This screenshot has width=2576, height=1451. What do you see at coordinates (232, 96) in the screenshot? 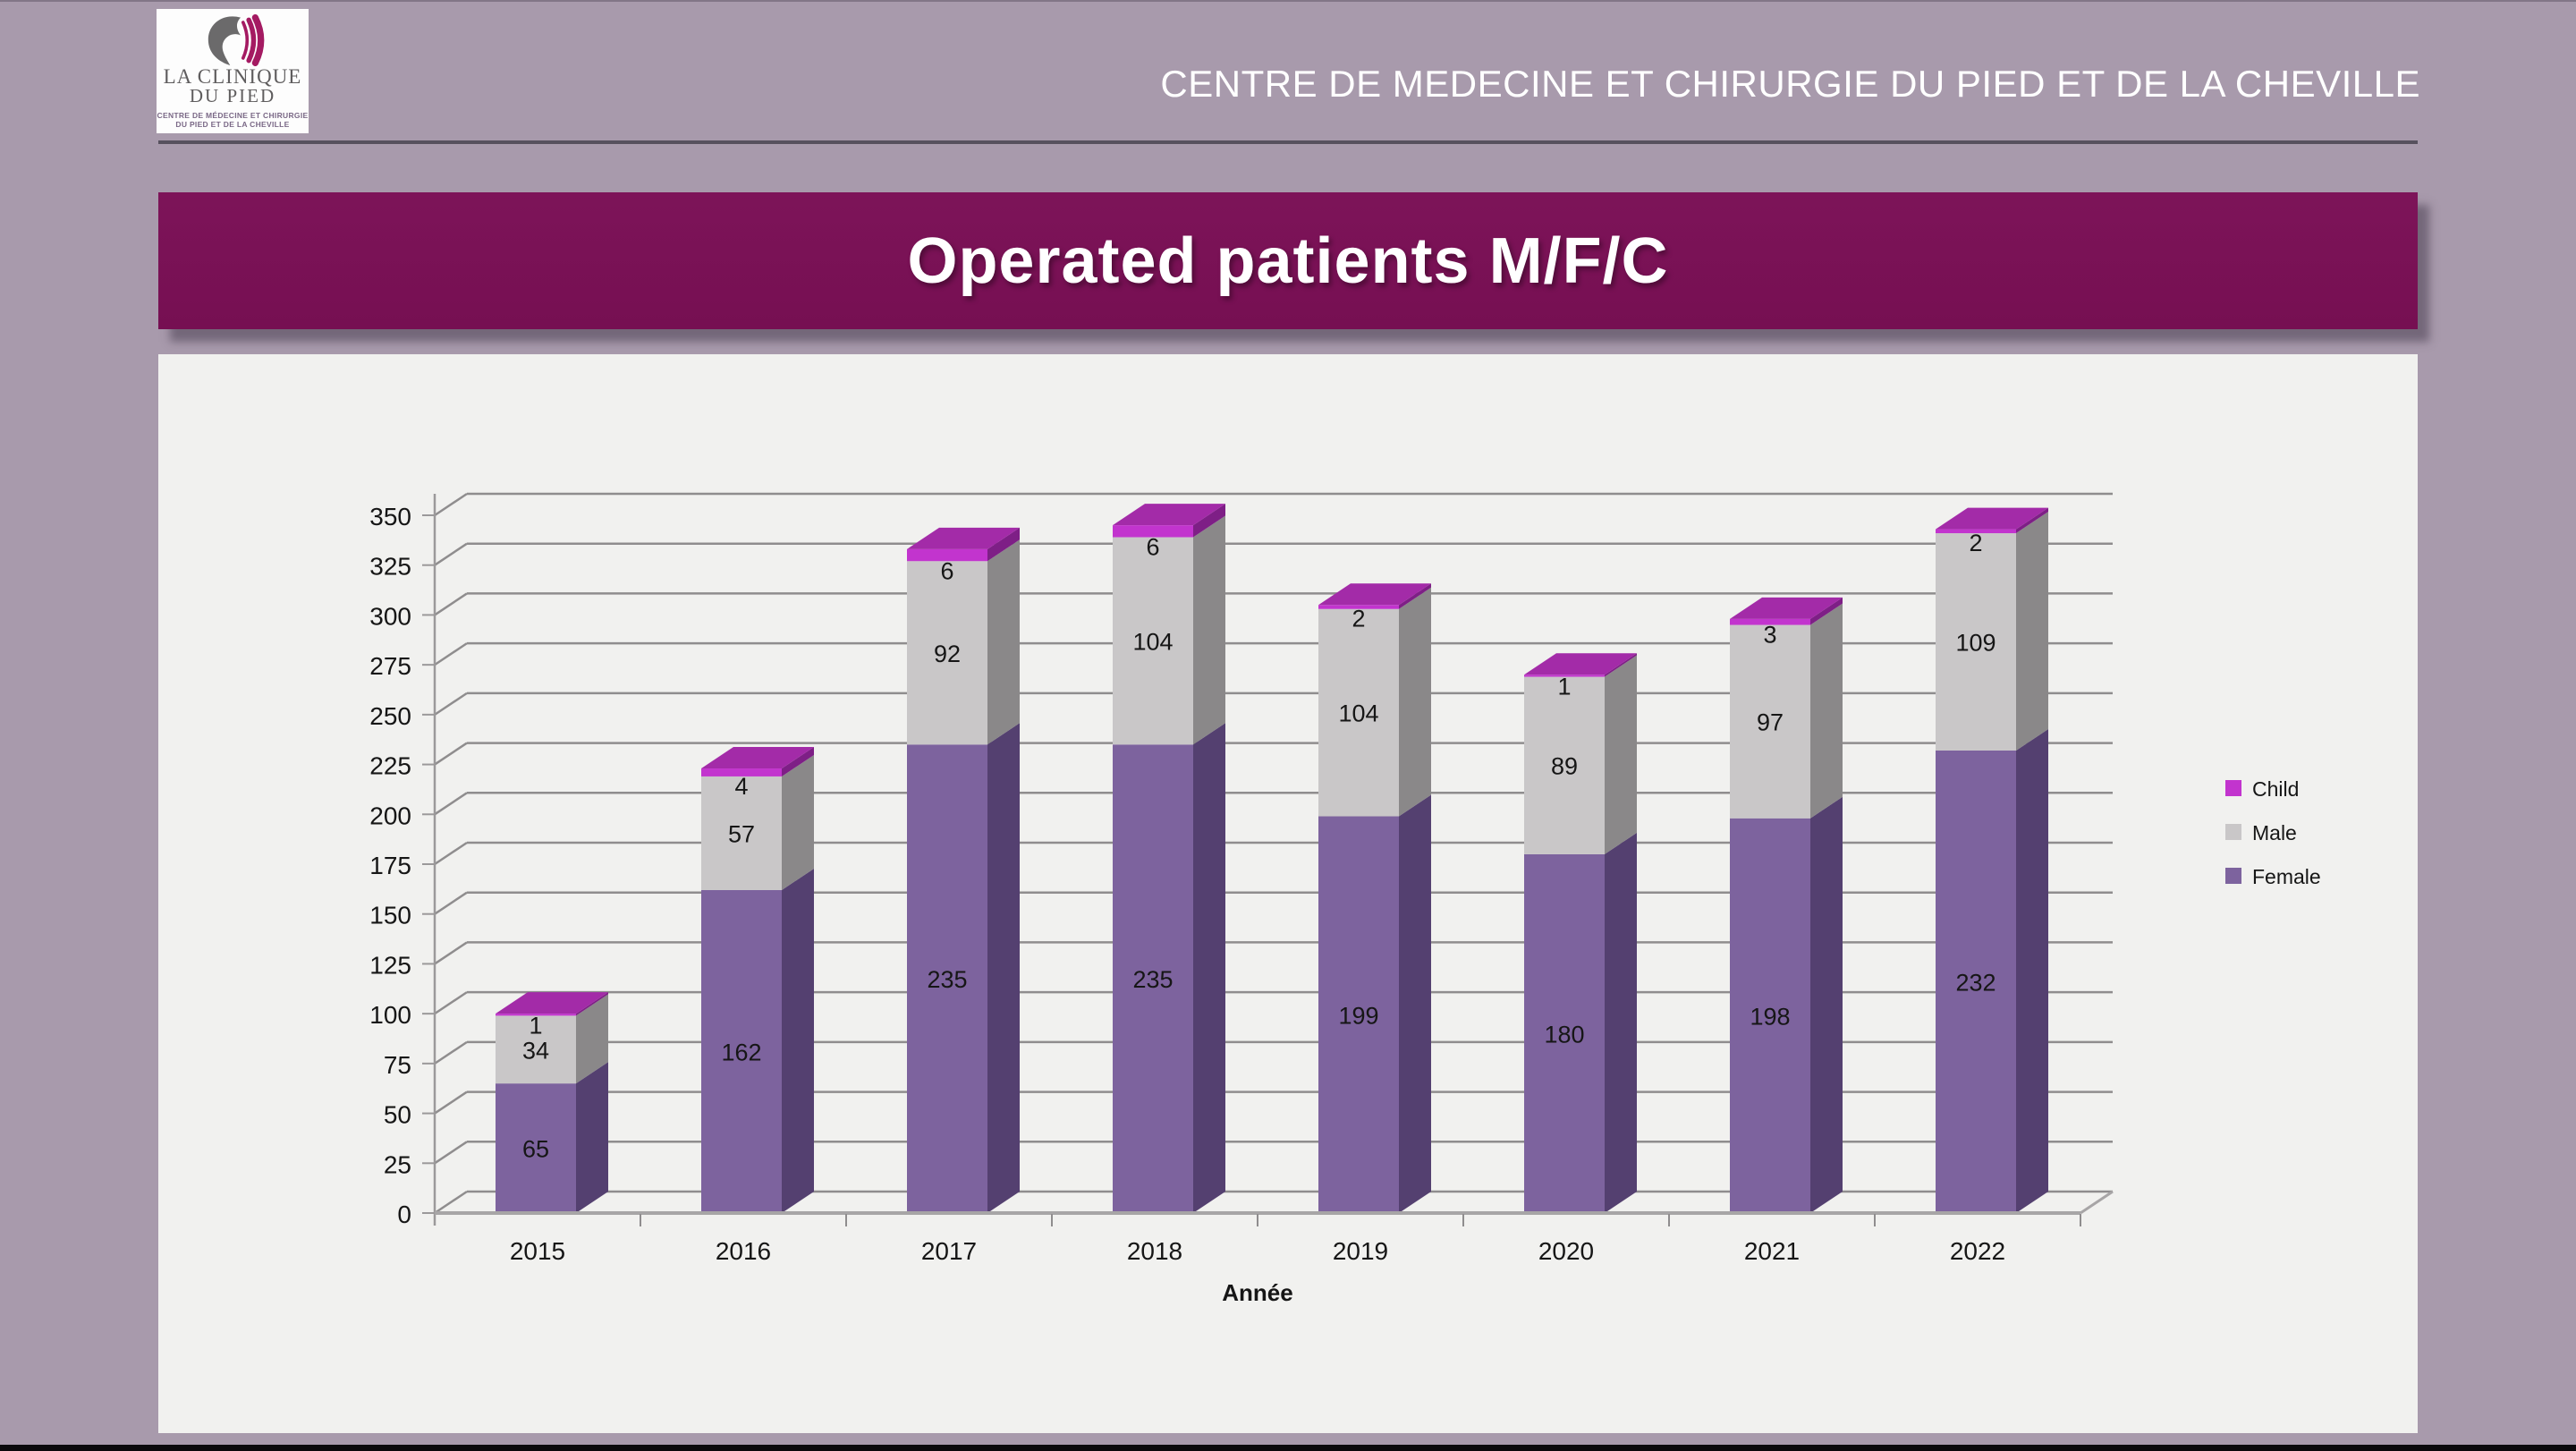
I see `logo-name-line2: DU PIED` at bounding box center [232, 96].